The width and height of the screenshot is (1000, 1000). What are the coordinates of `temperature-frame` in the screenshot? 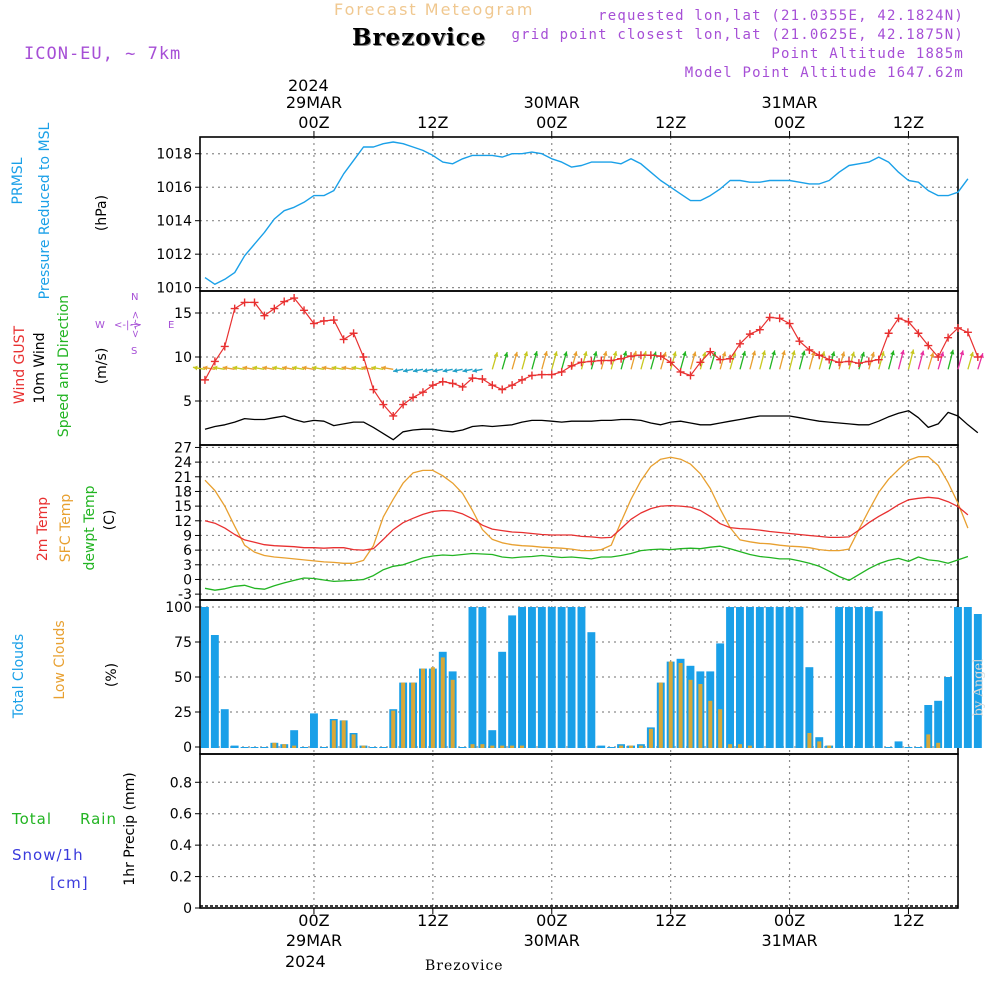 It's located at (579, 522).